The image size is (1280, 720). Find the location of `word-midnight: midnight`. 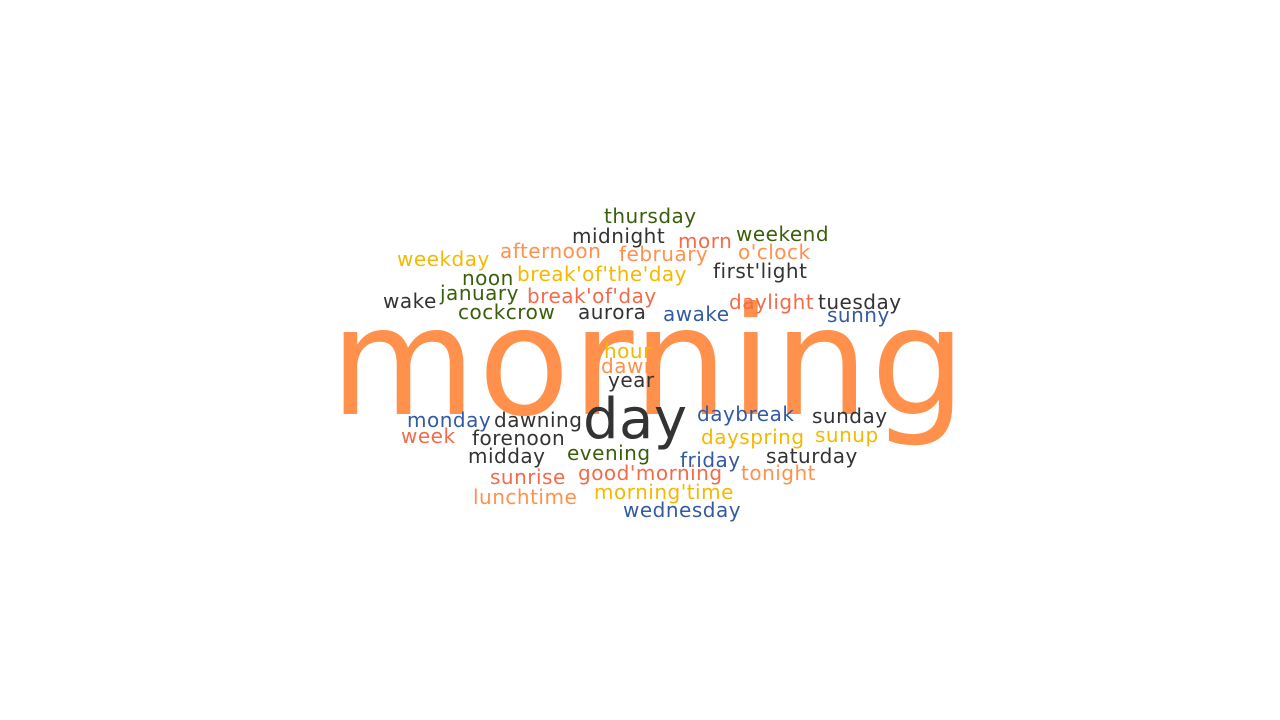

word-midnight: midnight is located at coordinates (619, 236).